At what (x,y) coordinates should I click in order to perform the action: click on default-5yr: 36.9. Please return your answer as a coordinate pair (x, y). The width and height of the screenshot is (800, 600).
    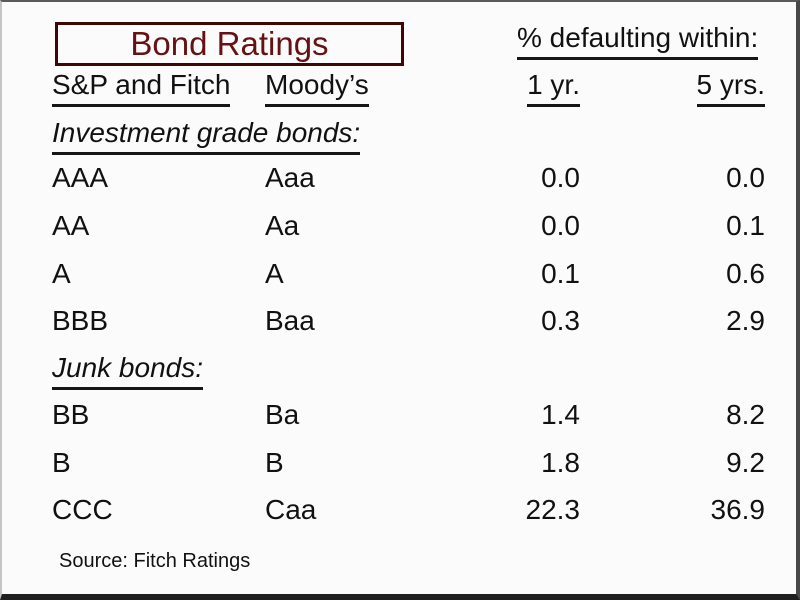
    Looking at the image, I should click on (738, 509).